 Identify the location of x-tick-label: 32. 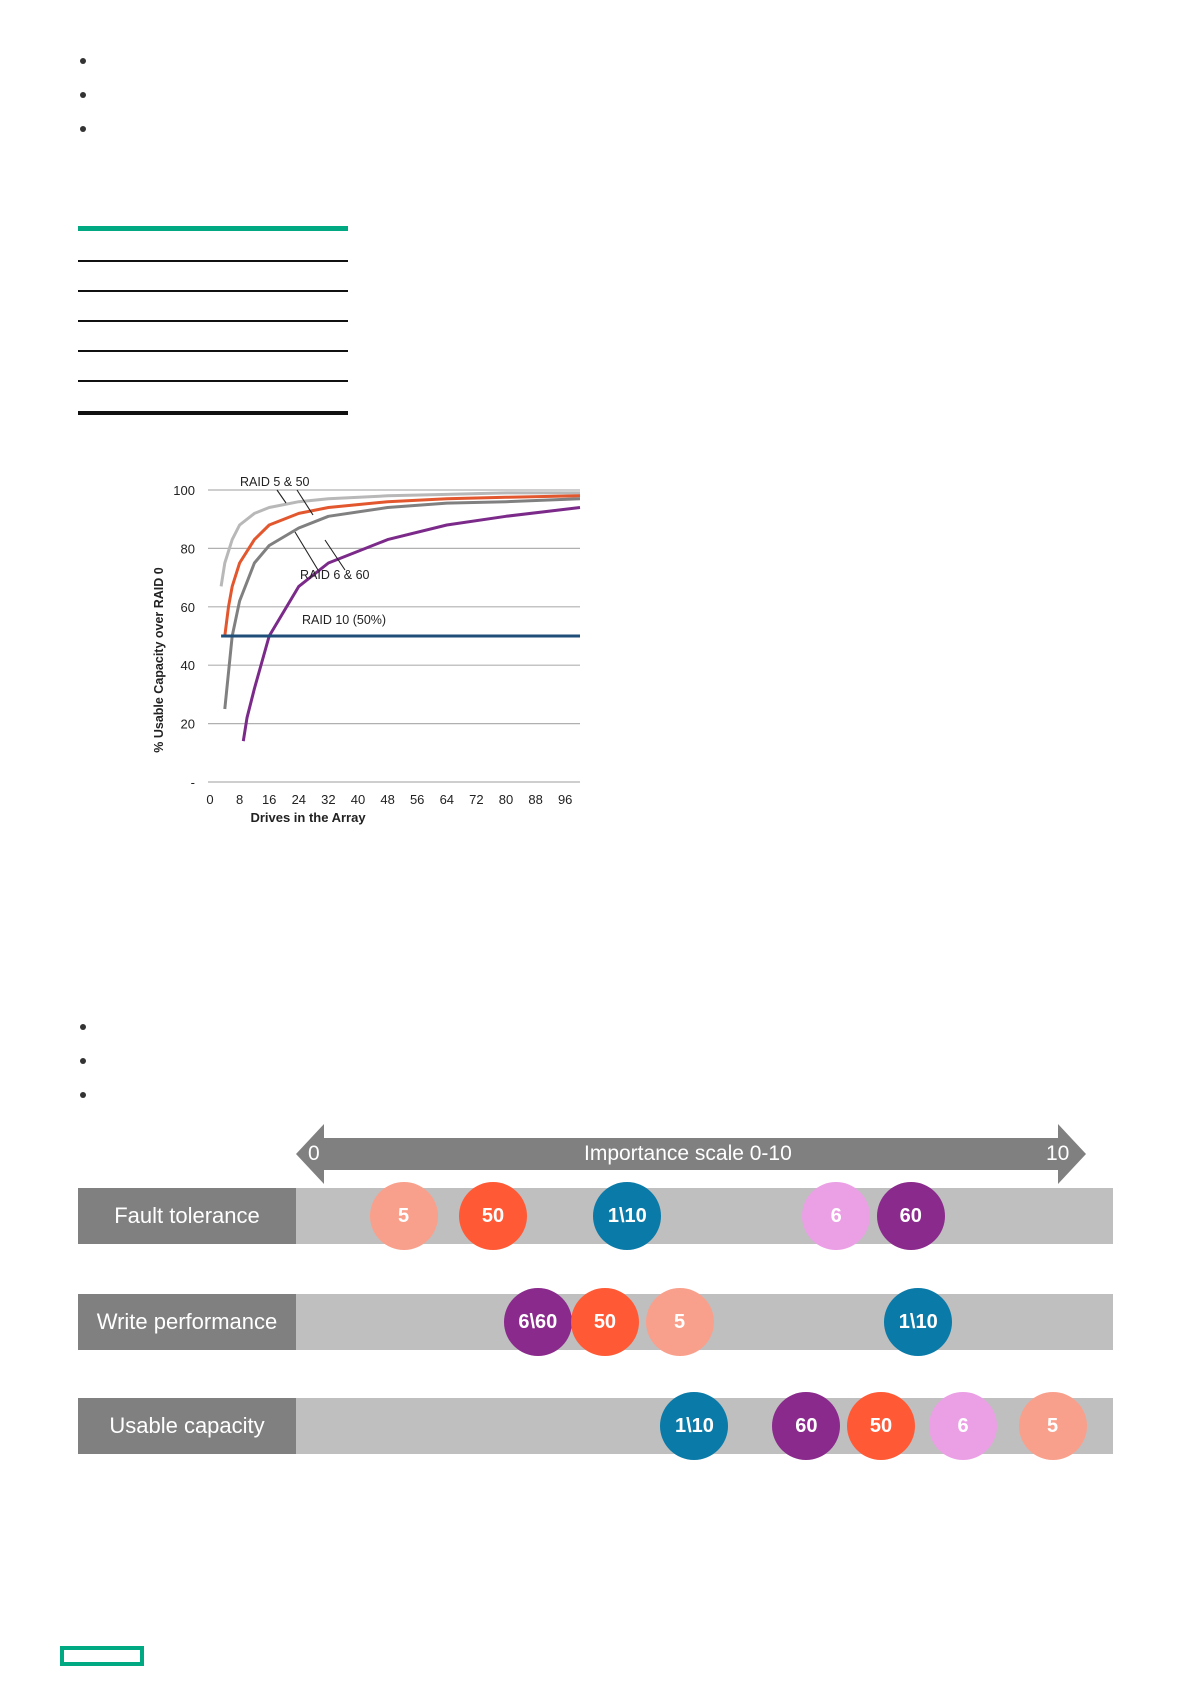
(328, 799).